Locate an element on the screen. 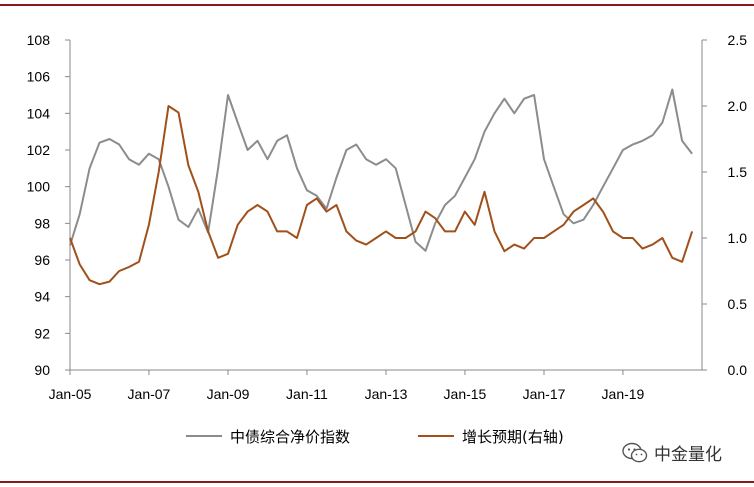  y-left-tick-label: 90 is located at coordinates (42, 370).